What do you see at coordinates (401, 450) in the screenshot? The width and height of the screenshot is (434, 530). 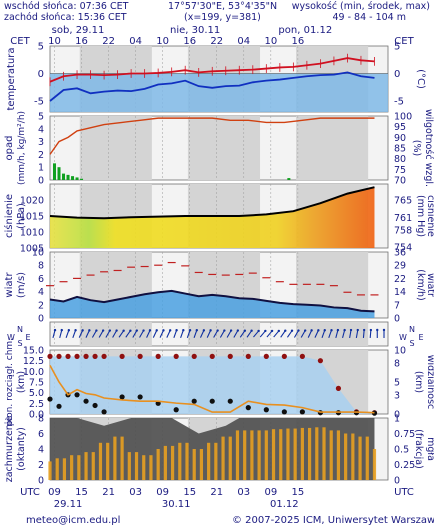 I see `fog-ytick-2: 0.5` at bounding box center [401, 450].